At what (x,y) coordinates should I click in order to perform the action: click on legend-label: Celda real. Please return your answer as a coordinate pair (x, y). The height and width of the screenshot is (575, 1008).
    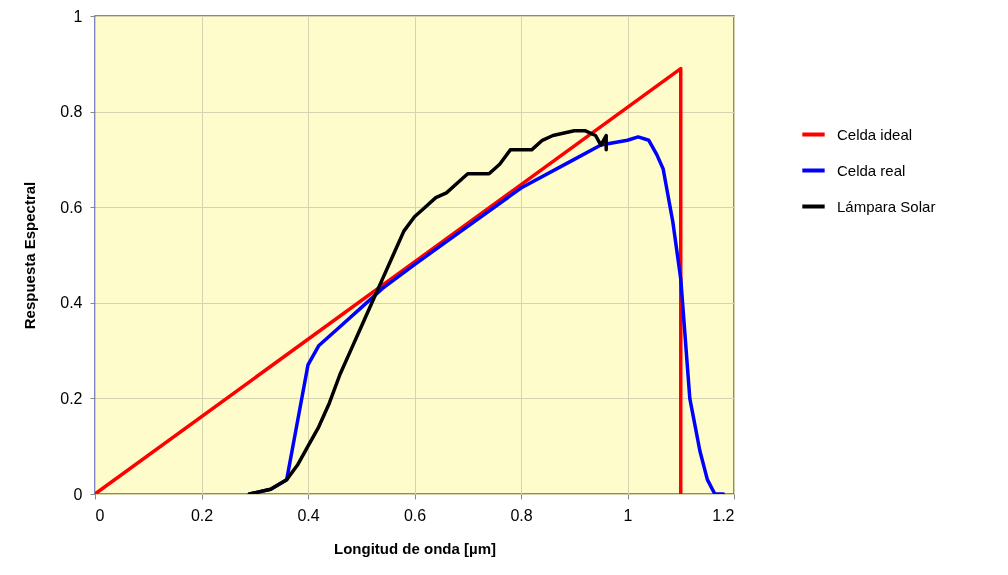
    Looking at the image, I should click on (871, 170).